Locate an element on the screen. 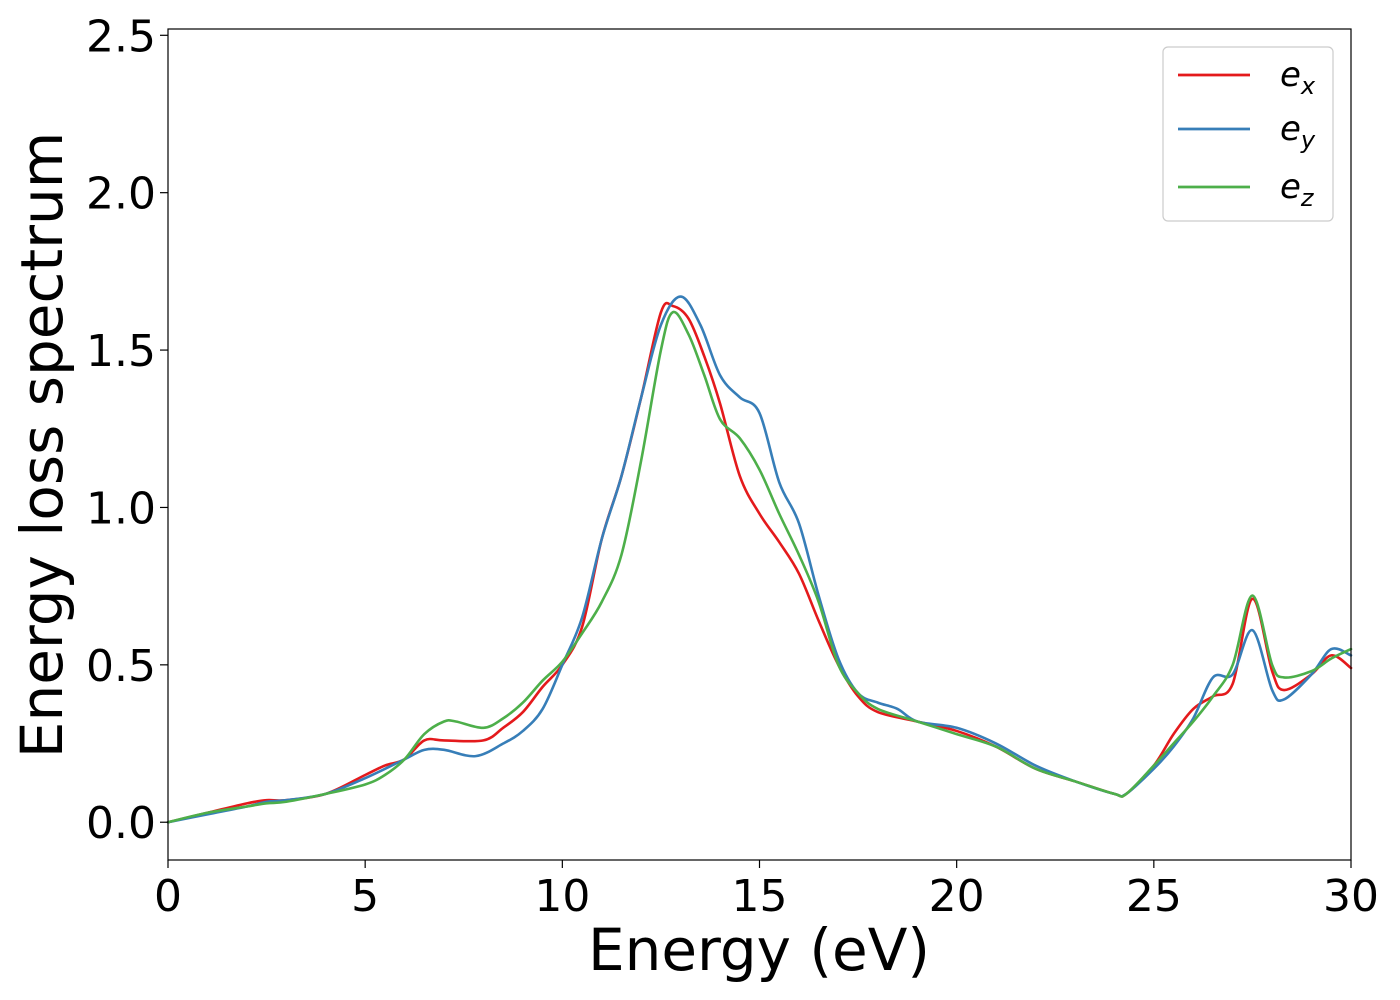 The image size is (1400, 1000). legend: ex ey ez is located at coordinates (1248, 134).